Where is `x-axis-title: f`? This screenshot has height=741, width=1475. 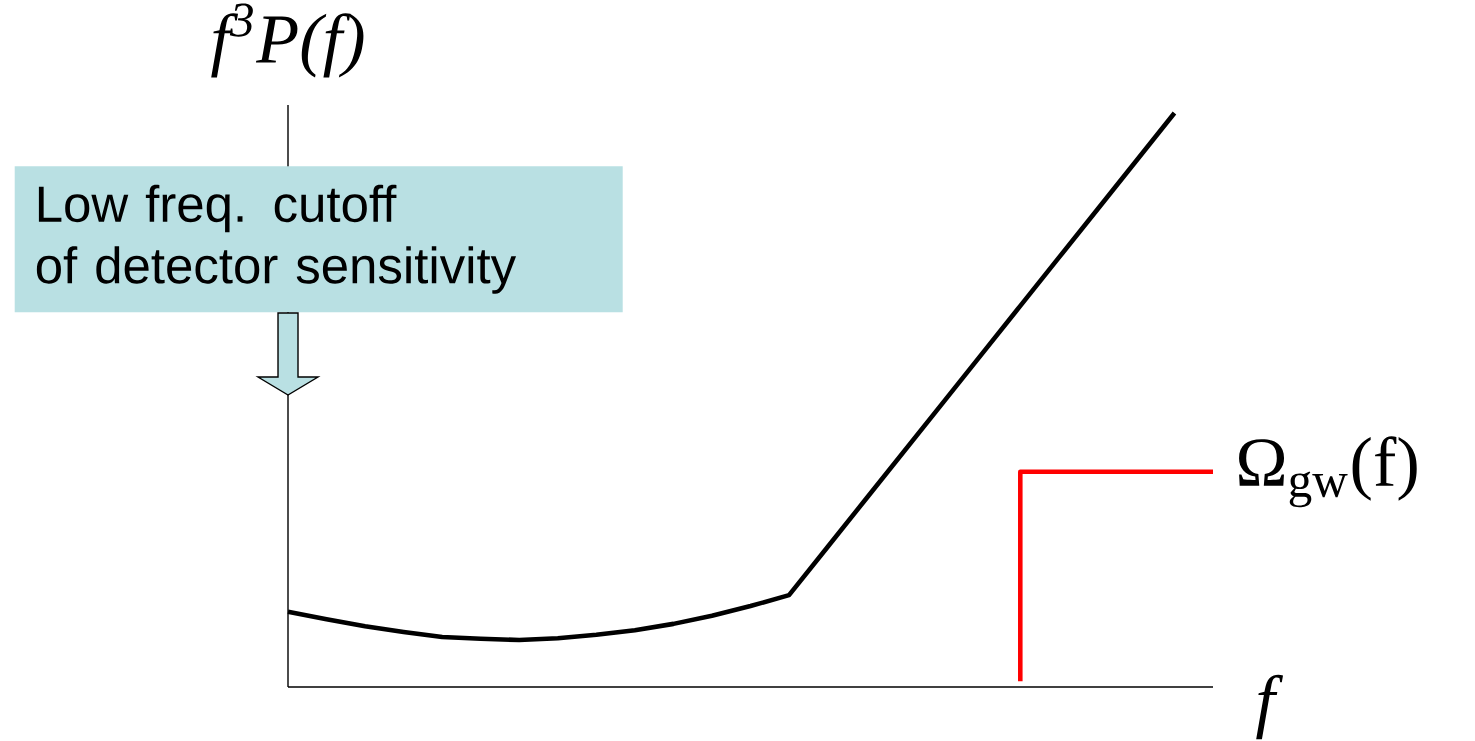
x-axis-title: f is located at coordinates (1270, 707).